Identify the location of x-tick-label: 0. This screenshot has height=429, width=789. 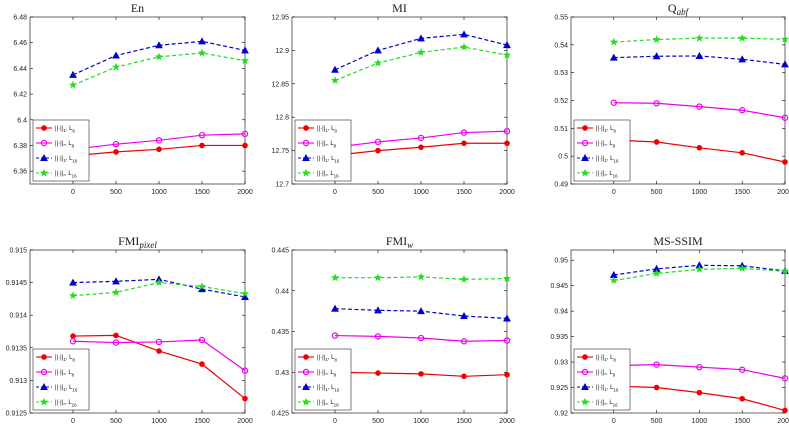
(614, 421).